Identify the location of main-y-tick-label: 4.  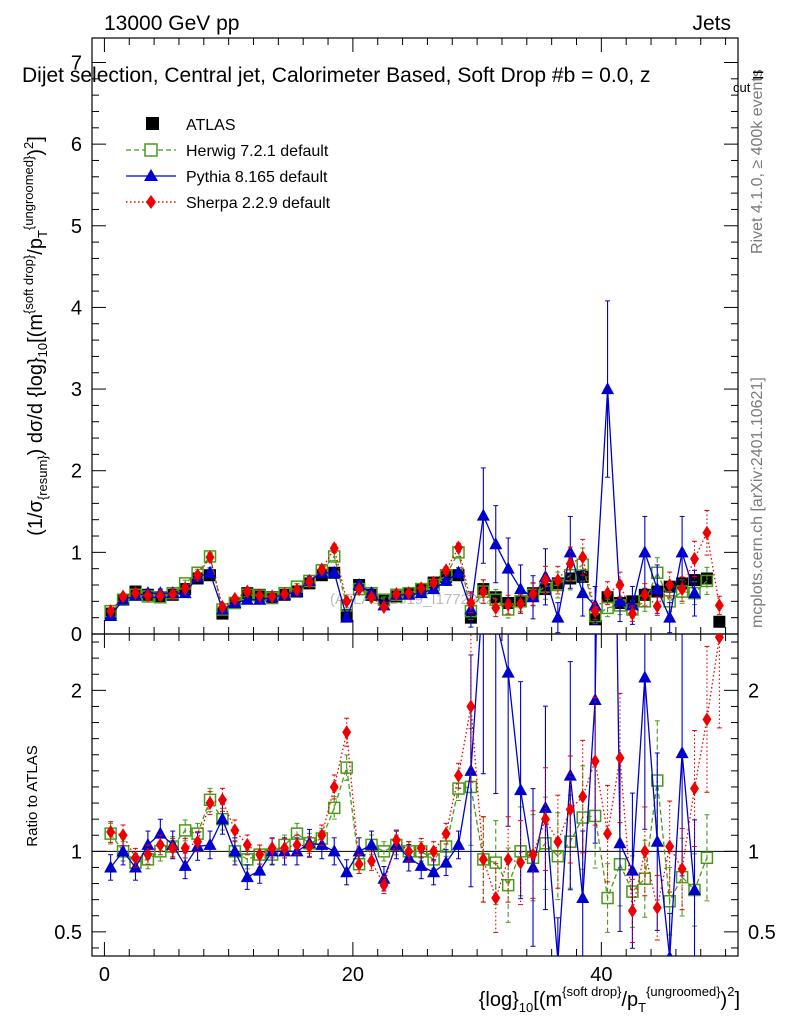
(76, 308).